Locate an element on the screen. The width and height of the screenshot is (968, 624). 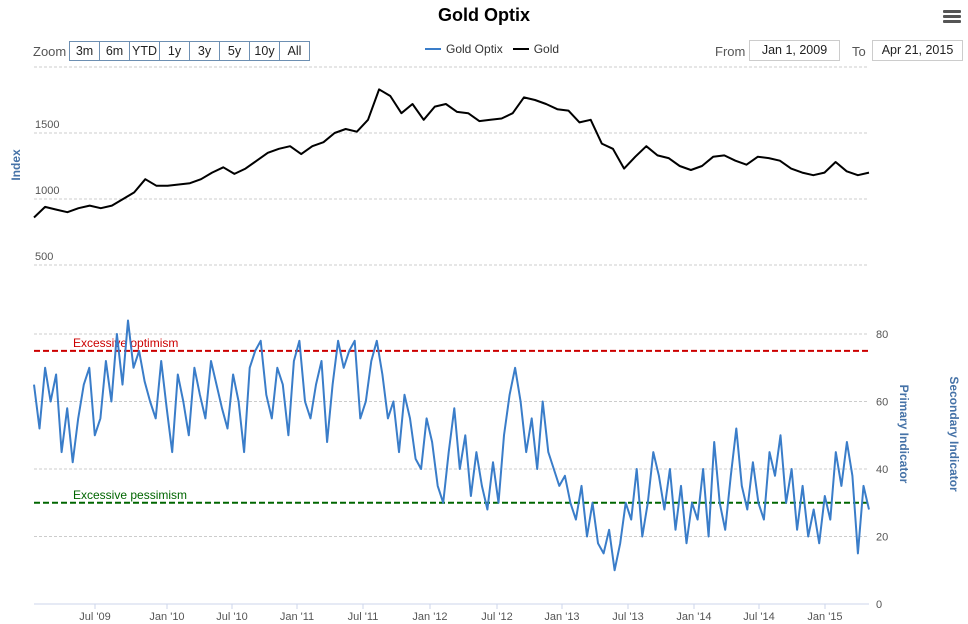
zoom-10y-button: 10y is located at coordinates (265, 51).